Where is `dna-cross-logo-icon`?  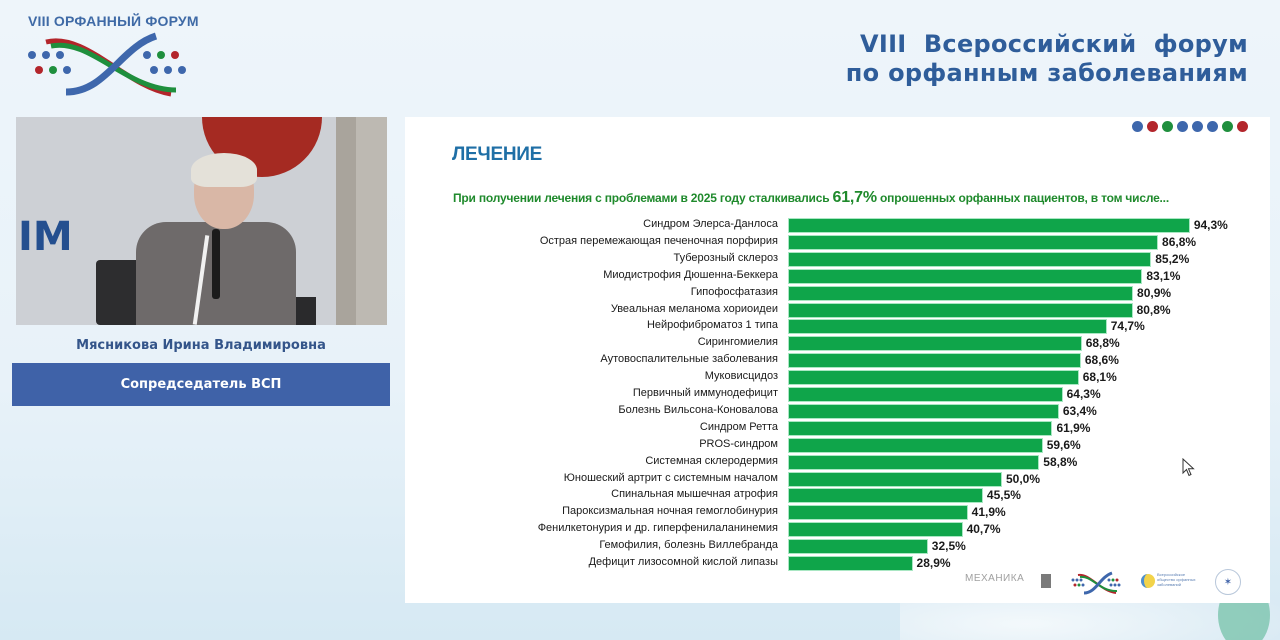 dna-cross-logo-icon is located at coordinates (107, 64).